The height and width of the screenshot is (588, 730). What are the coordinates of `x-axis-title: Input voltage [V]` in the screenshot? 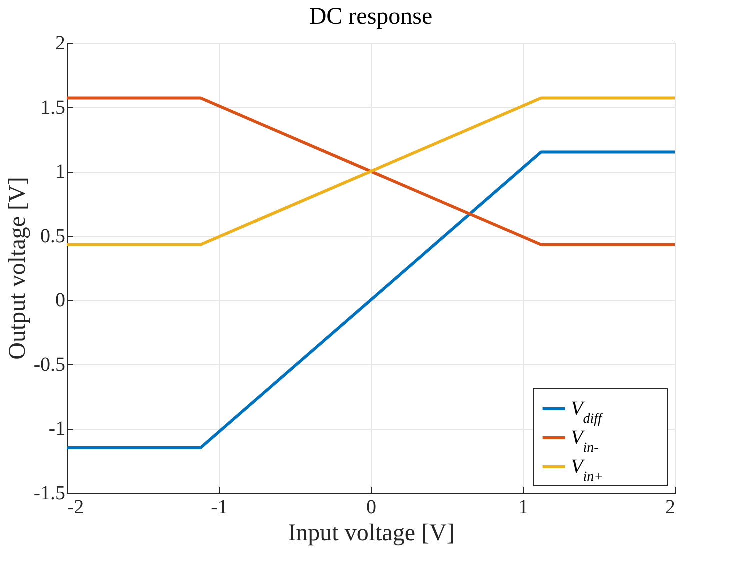 It's located at (371, 533).